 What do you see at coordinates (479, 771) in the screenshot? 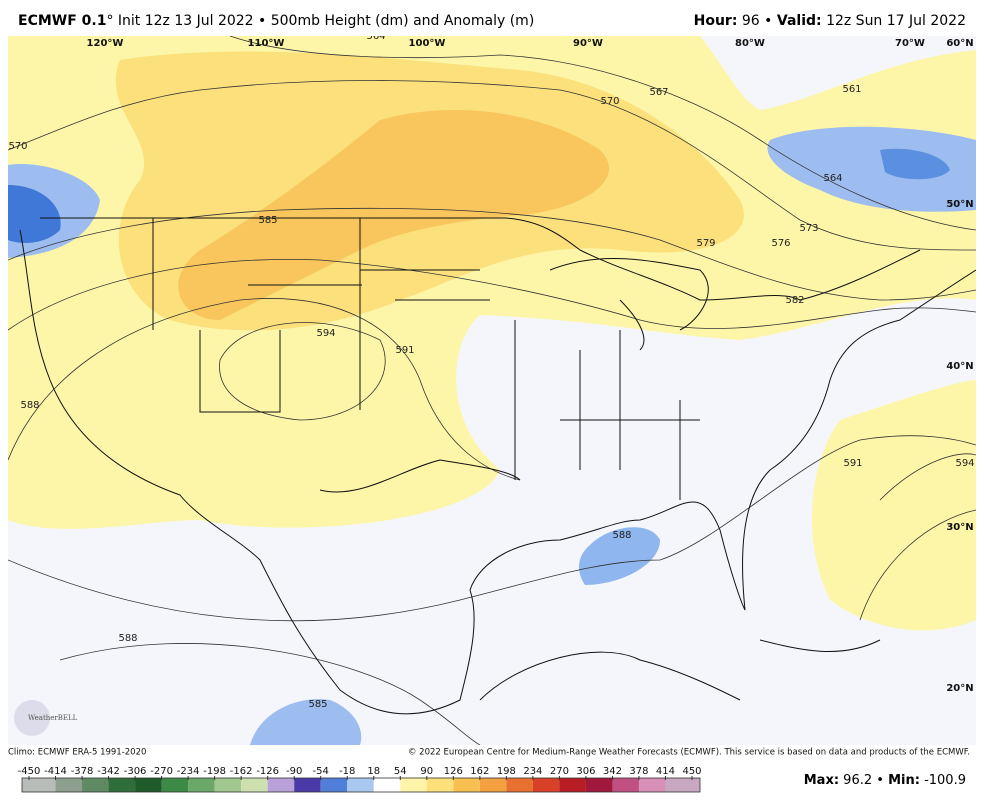
I see `colorbar-label: 162` at bounding box center [479, 771].